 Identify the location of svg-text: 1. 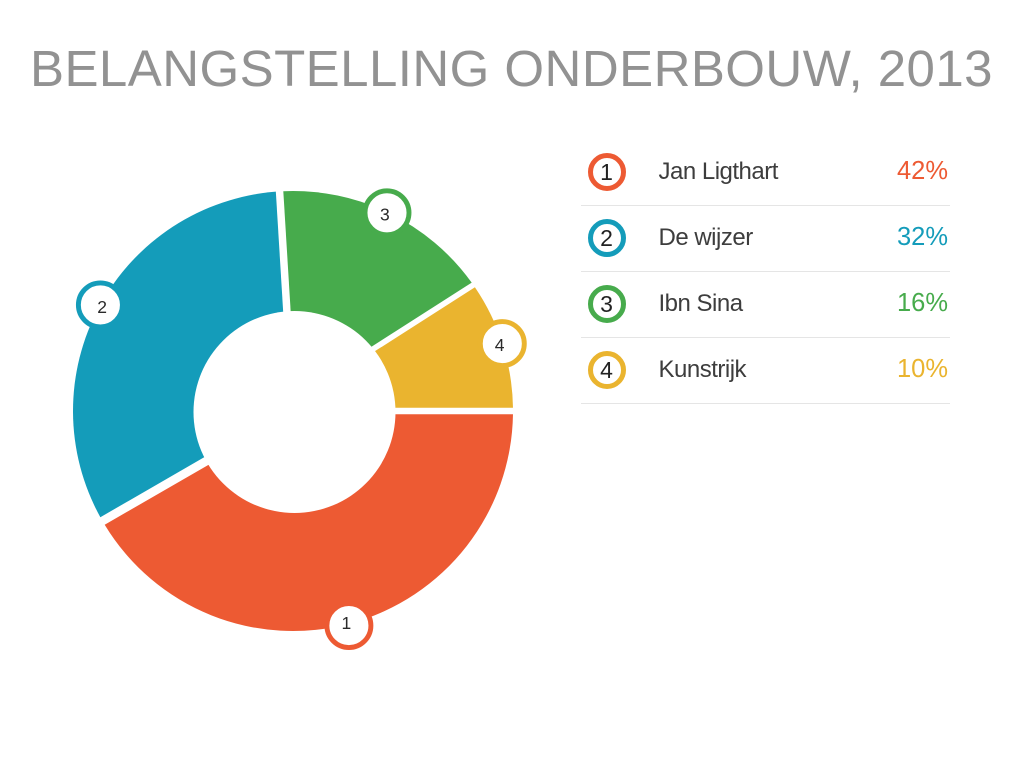
(347, 623).